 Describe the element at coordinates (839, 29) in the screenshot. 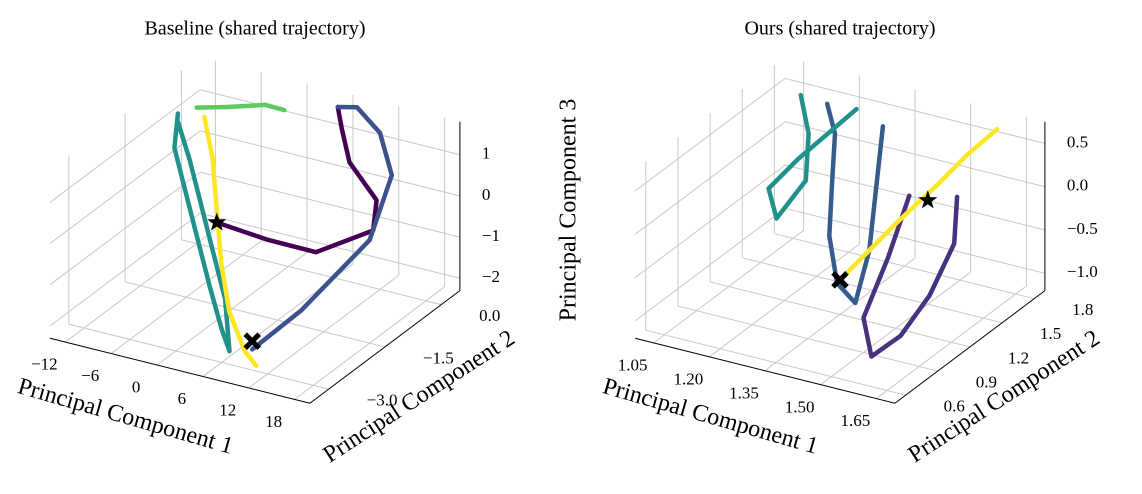

I see `chart-title: Ours (shared trajectory)` at that location.